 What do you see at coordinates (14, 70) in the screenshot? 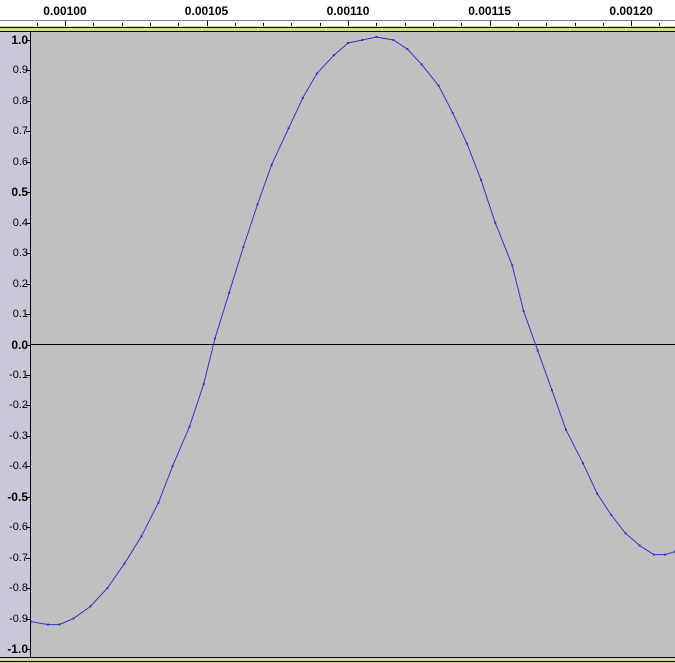
I see `amplitude-label: 0.9` at bounding box center [14, 70].